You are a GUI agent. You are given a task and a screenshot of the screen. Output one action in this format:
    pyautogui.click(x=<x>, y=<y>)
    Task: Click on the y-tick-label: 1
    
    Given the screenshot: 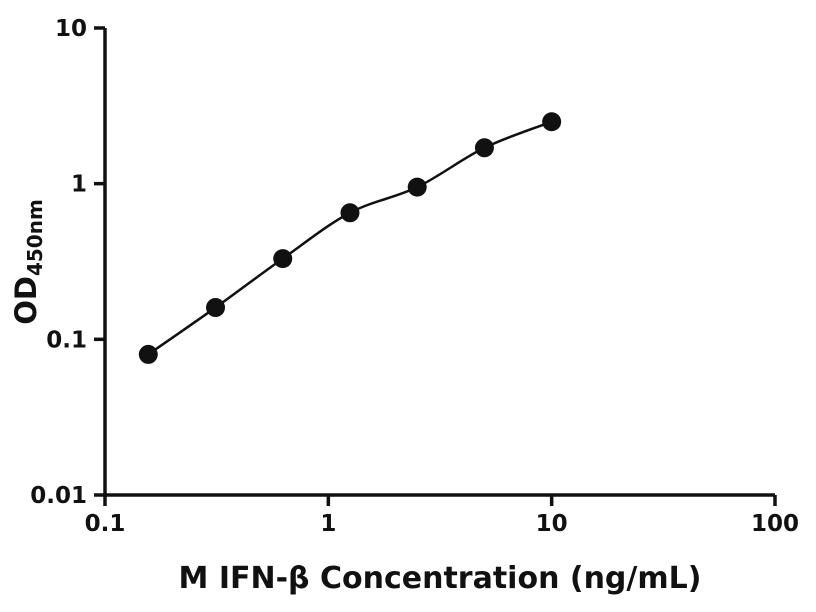 What is the action you would take?
    pyautogui.click(x=79, y=185)
    